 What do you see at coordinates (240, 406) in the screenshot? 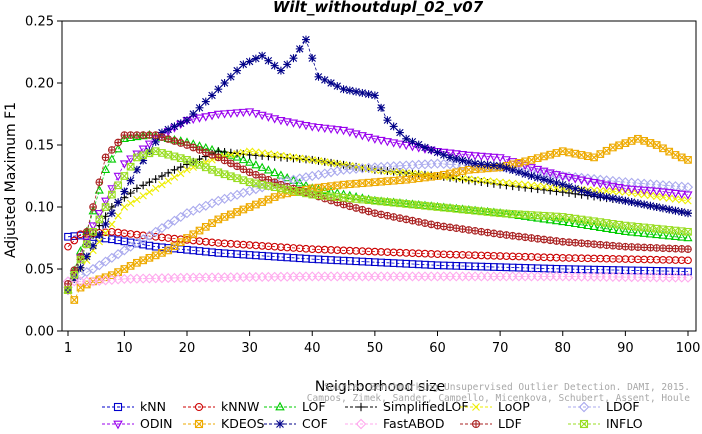
I see `legend-label: kNNW` at bounding box center [240, 406].